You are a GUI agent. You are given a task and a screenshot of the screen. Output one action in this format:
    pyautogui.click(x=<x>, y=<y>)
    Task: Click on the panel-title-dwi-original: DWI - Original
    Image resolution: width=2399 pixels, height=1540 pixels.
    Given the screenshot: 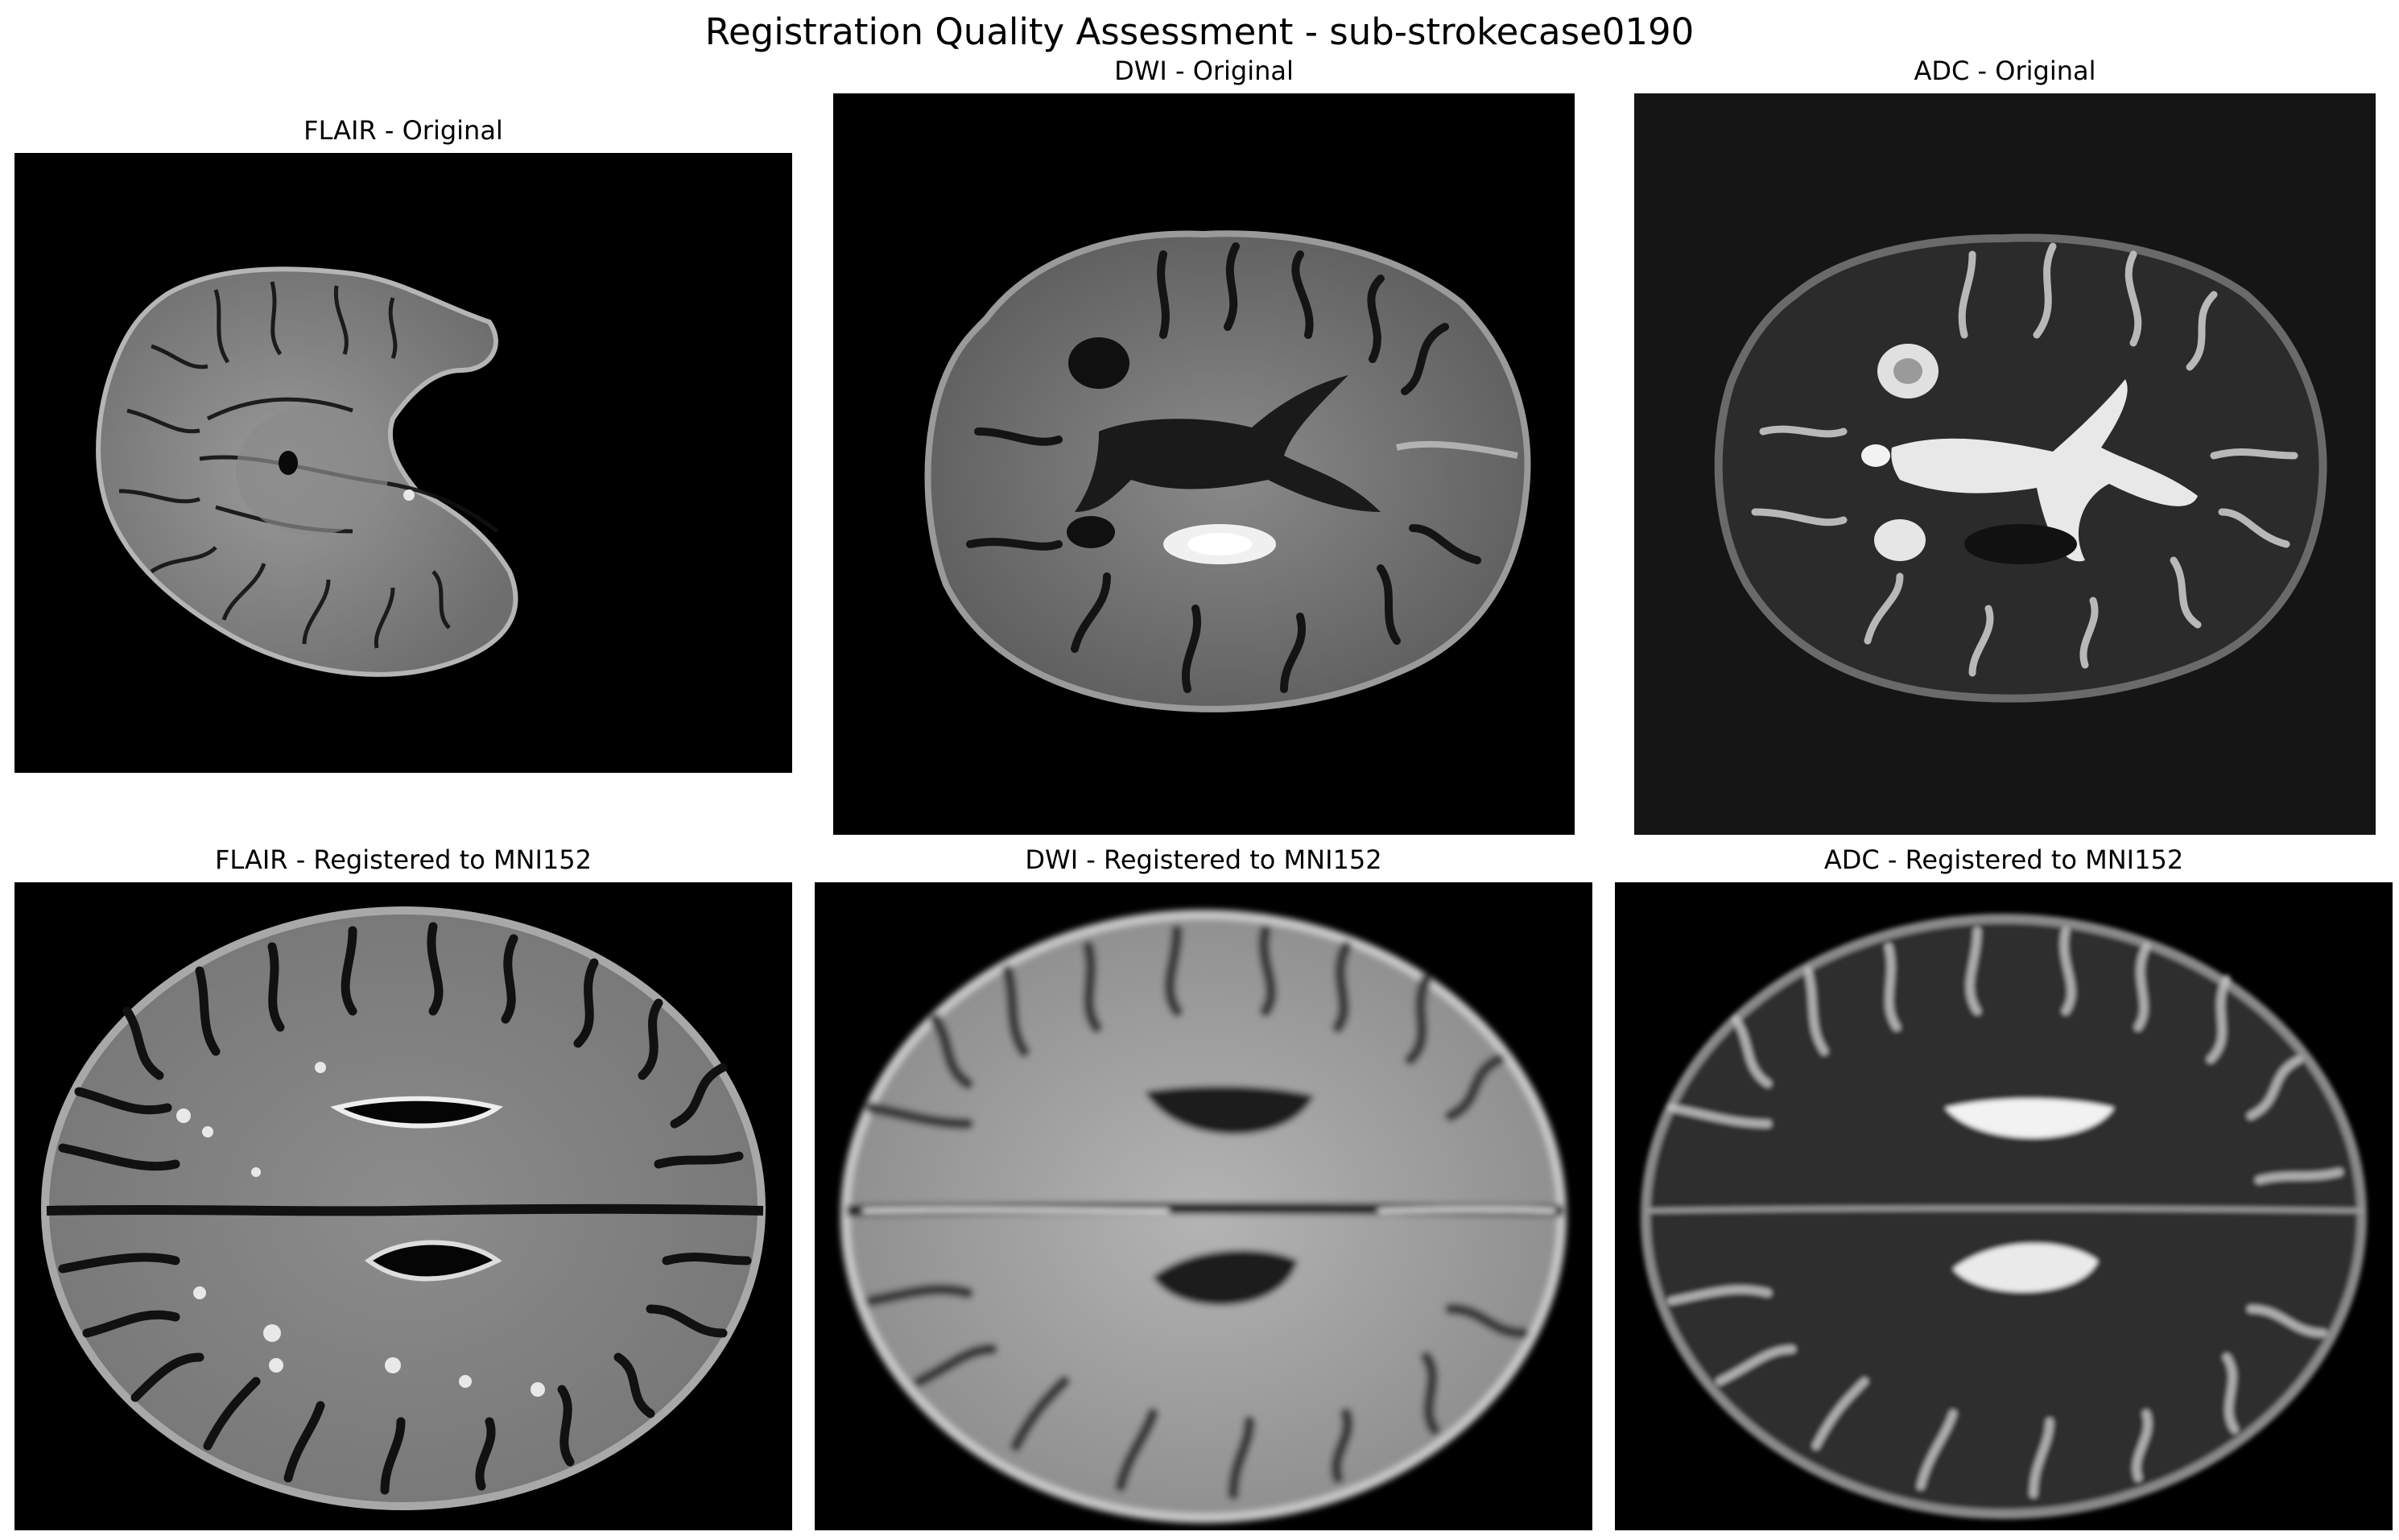 What is the action you would take?
    pyautogui.click(x=1204, y=71)
    